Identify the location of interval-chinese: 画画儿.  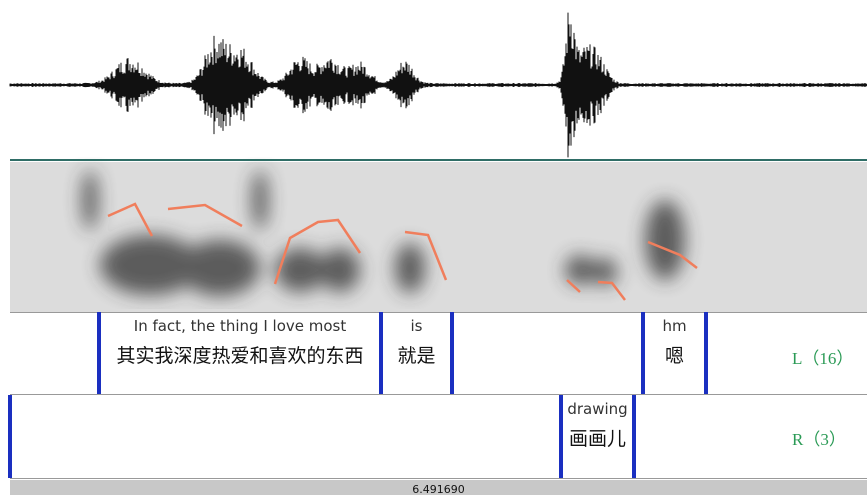
(597, 439).